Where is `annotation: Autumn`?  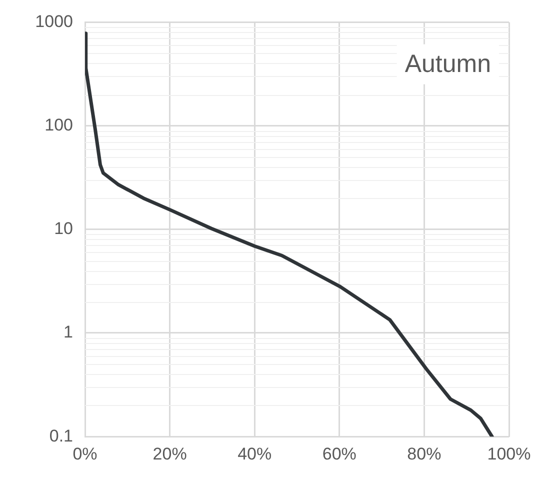
annotation: Autumn is located at coordinates (447, 64).